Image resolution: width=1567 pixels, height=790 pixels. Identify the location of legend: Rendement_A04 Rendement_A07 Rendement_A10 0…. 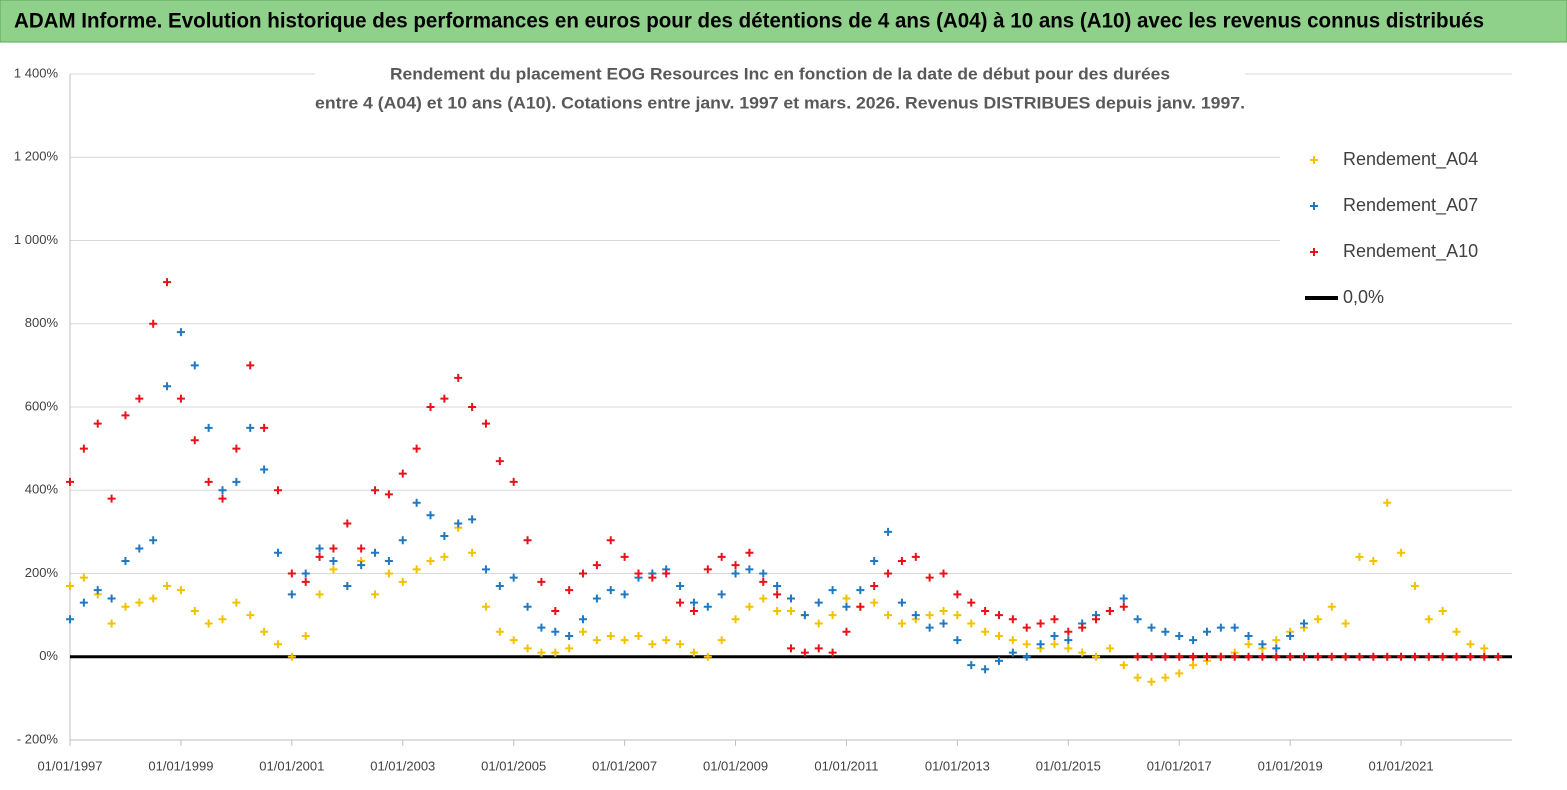
(1396, 227).